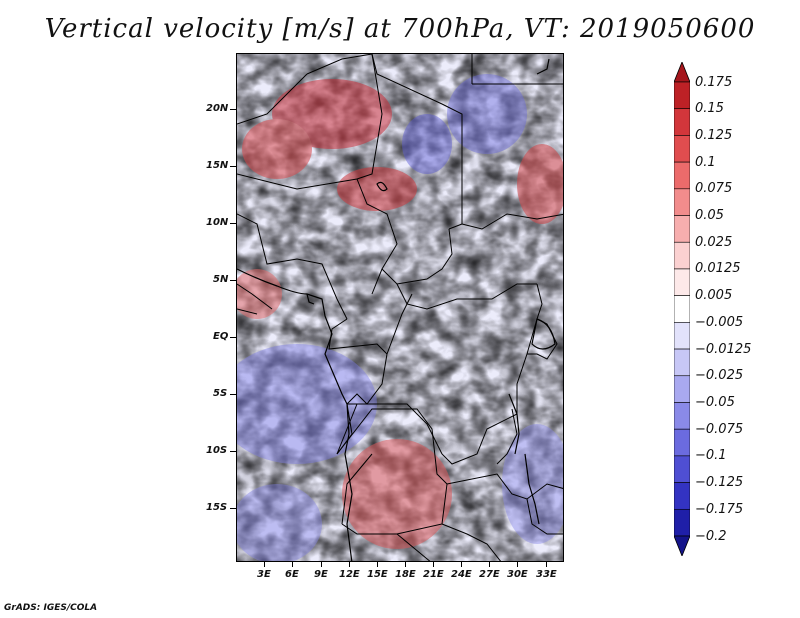 This screenshot has width=800, height=618. I want to click on colorbar-label: −0.2, so click(711, 536).